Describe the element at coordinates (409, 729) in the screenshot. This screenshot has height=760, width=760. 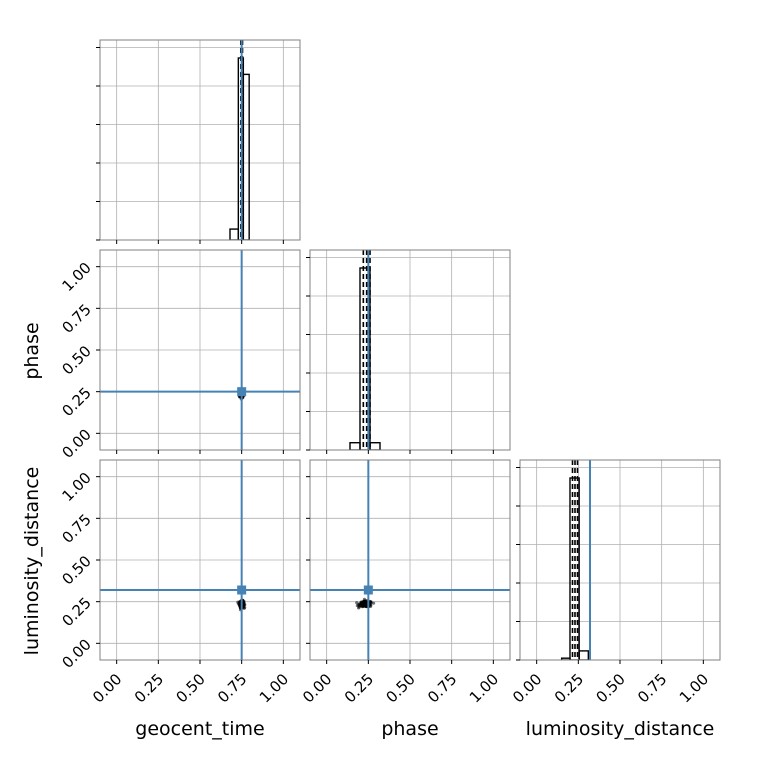
I see `xlabel-phase: phase` at that location.